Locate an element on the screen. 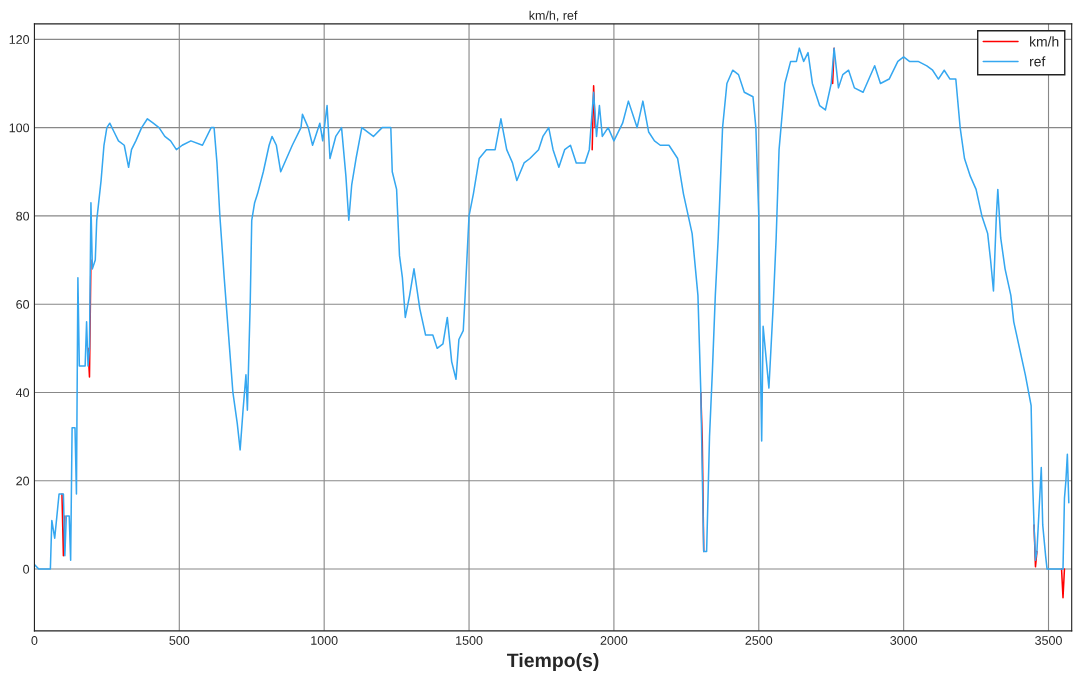  x-tick-label: 1000 is located at coordinates (324, 640).